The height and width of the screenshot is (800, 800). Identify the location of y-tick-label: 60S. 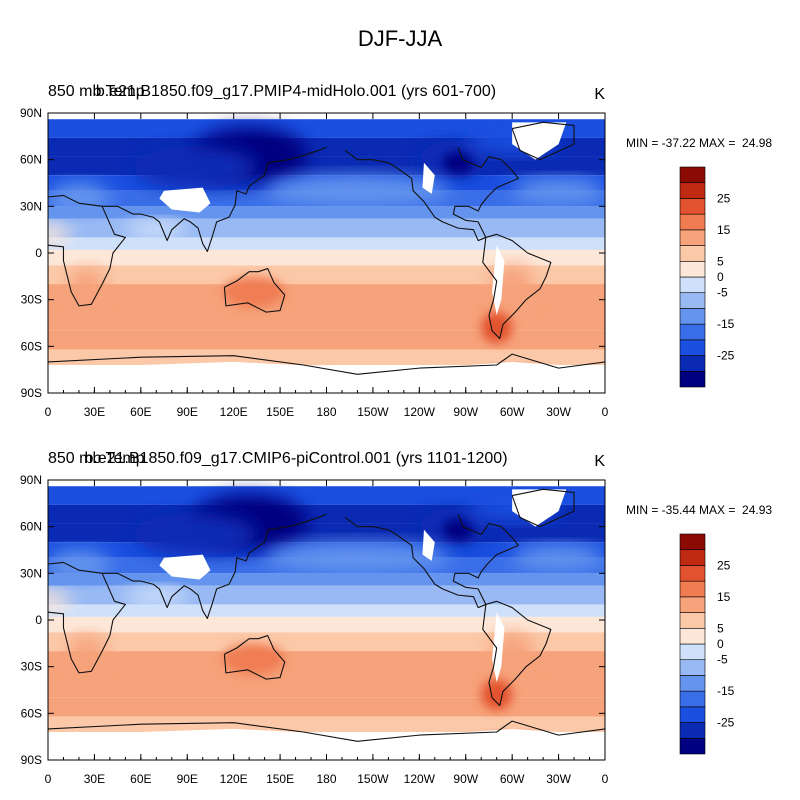
(31, 713).